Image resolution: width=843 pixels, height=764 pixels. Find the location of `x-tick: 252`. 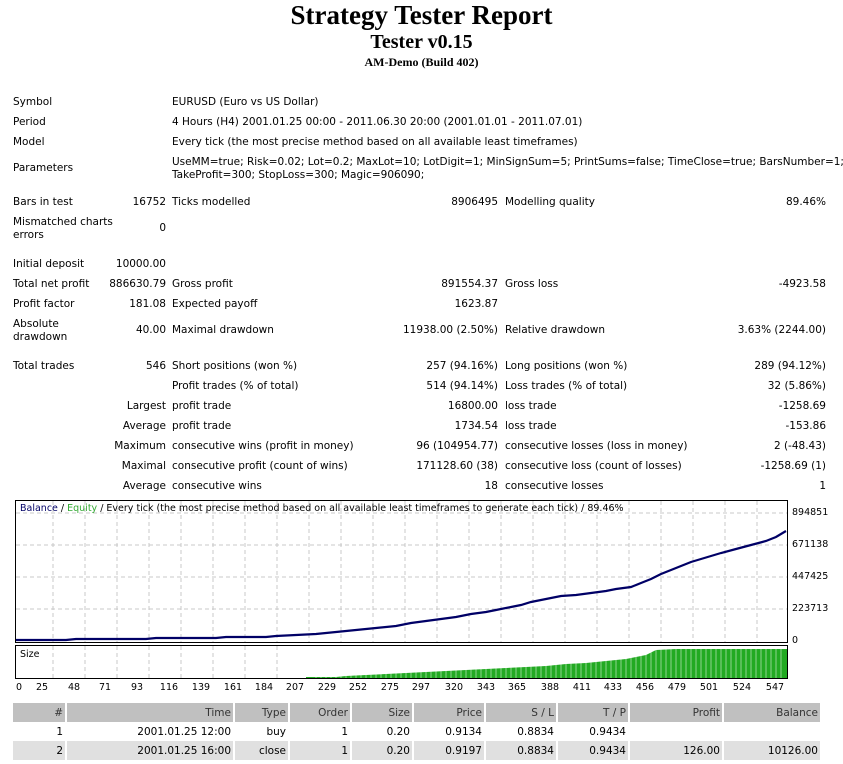

x-tick: 252 is located at coordinates (358, 687).